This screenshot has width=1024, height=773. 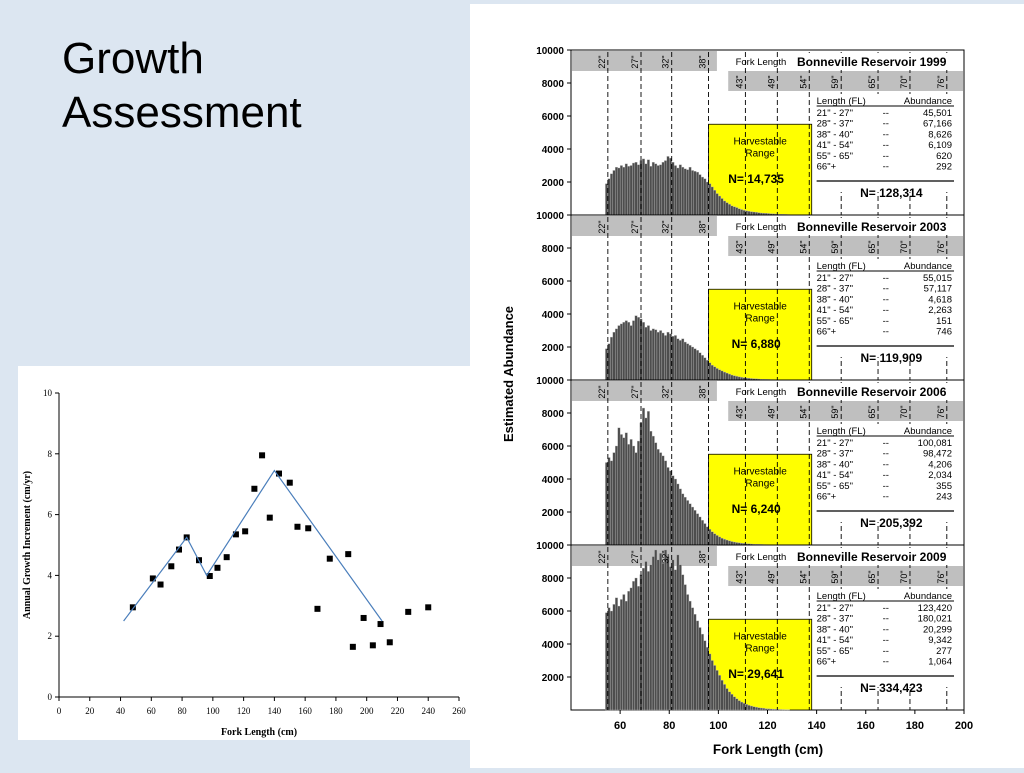 What do you see at coordinates (767, 726) in the screenshot?
I see `x-tick-label: 120` at bounding box center [767, 726].